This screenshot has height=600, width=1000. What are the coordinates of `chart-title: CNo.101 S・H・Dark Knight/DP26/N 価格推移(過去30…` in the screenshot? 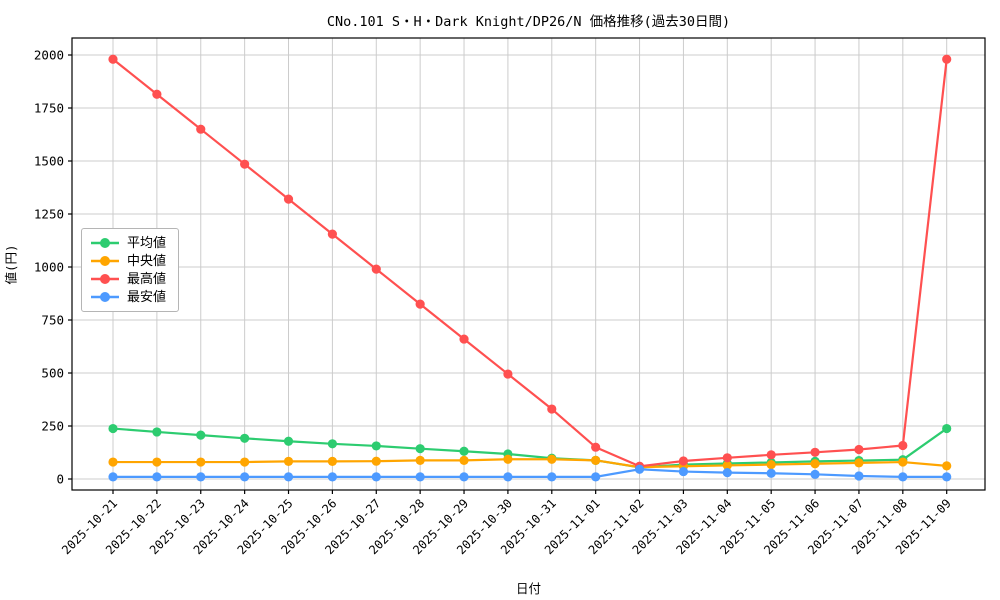 It's located at (528, 22).